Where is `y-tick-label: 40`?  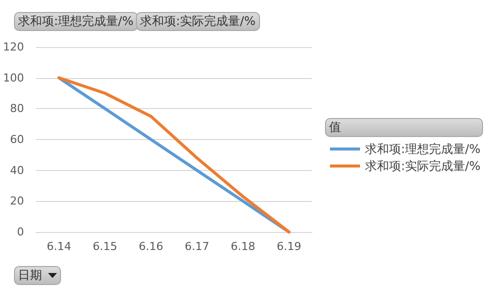
y-tick-label: 40 is located at coordinates (17, 170).